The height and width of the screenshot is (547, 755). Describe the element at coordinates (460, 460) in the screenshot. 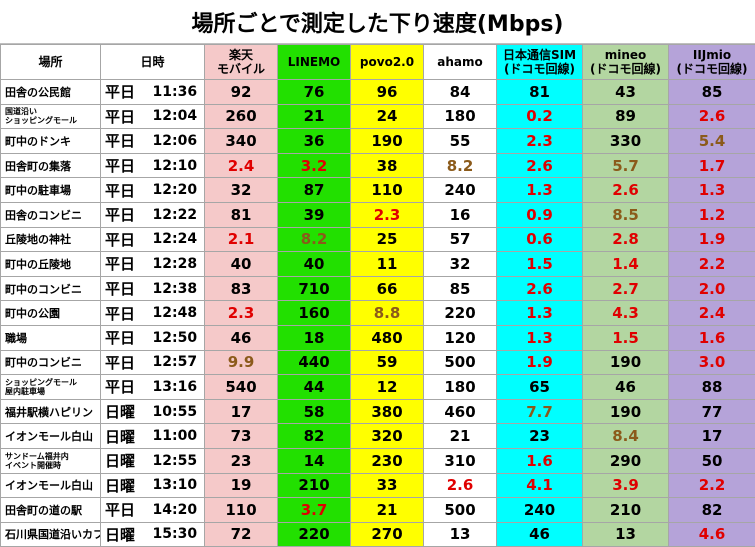

I see `ahamo-speed-cell: 310` at that location.